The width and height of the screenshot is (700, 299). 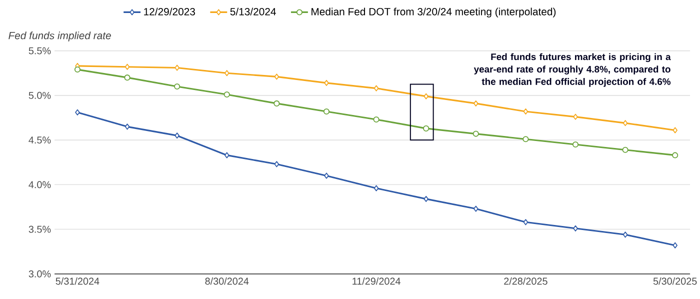 I want to click on legend-label: Median Fed DOT from 3/20/24 meeting (interpolated), so click(x=434, y=13).